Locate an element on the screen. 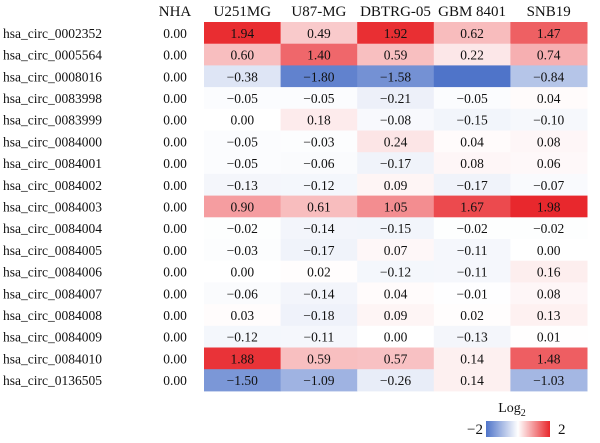  row-label: hsa_circ_0084009 is located at coordinates (52, 337).